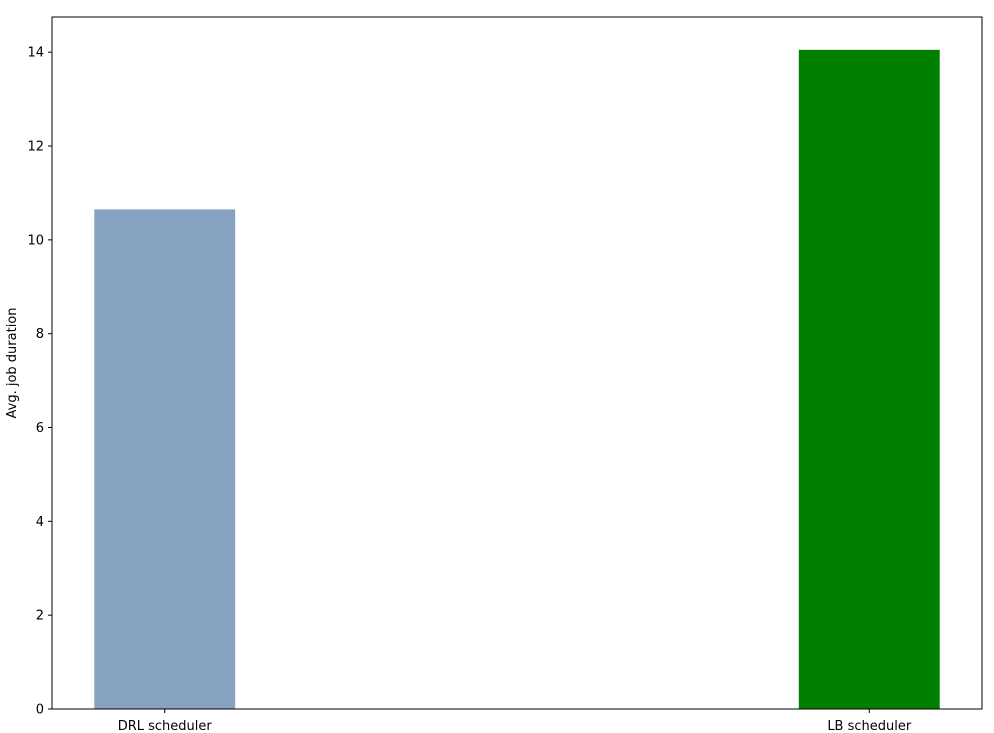  I want to click on x-tick-label: DRL scheduler, so click(165, 726).